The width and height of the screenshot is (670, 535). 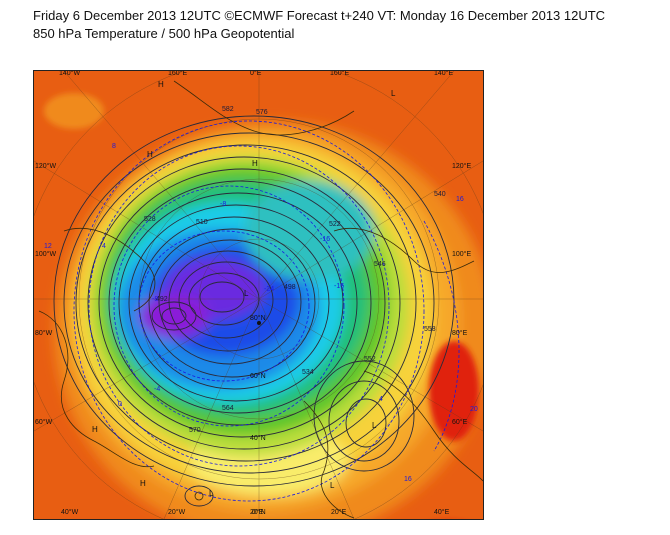 I want to click on temperature-label: -4, so click(x=157, y=389).